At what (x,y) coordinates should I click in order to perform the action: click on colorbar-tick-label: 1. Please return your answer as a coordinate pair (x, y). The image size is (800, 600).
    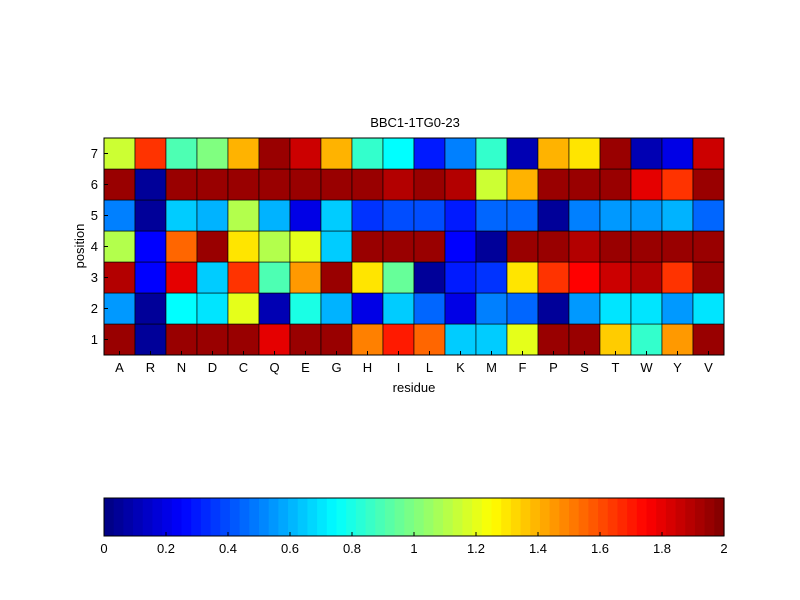
    Looking at the image, I should click on (413, 548).